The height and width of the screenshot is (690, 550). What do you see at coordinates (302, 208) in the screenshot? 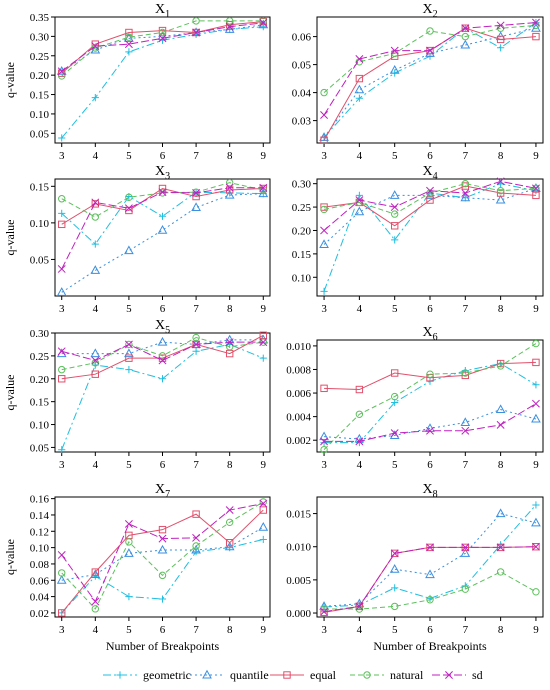
I see `y-tick-label: 0.25` at bounding box center [302, 208].